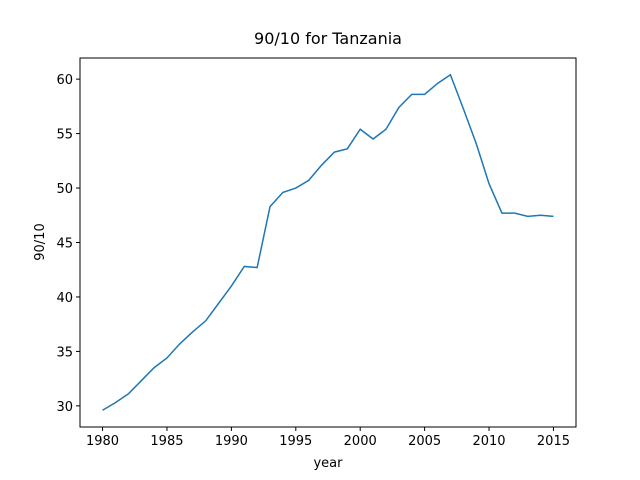 The image size is (640, 480). I want to click on x-tick-label: 1995, so click(295, 441).